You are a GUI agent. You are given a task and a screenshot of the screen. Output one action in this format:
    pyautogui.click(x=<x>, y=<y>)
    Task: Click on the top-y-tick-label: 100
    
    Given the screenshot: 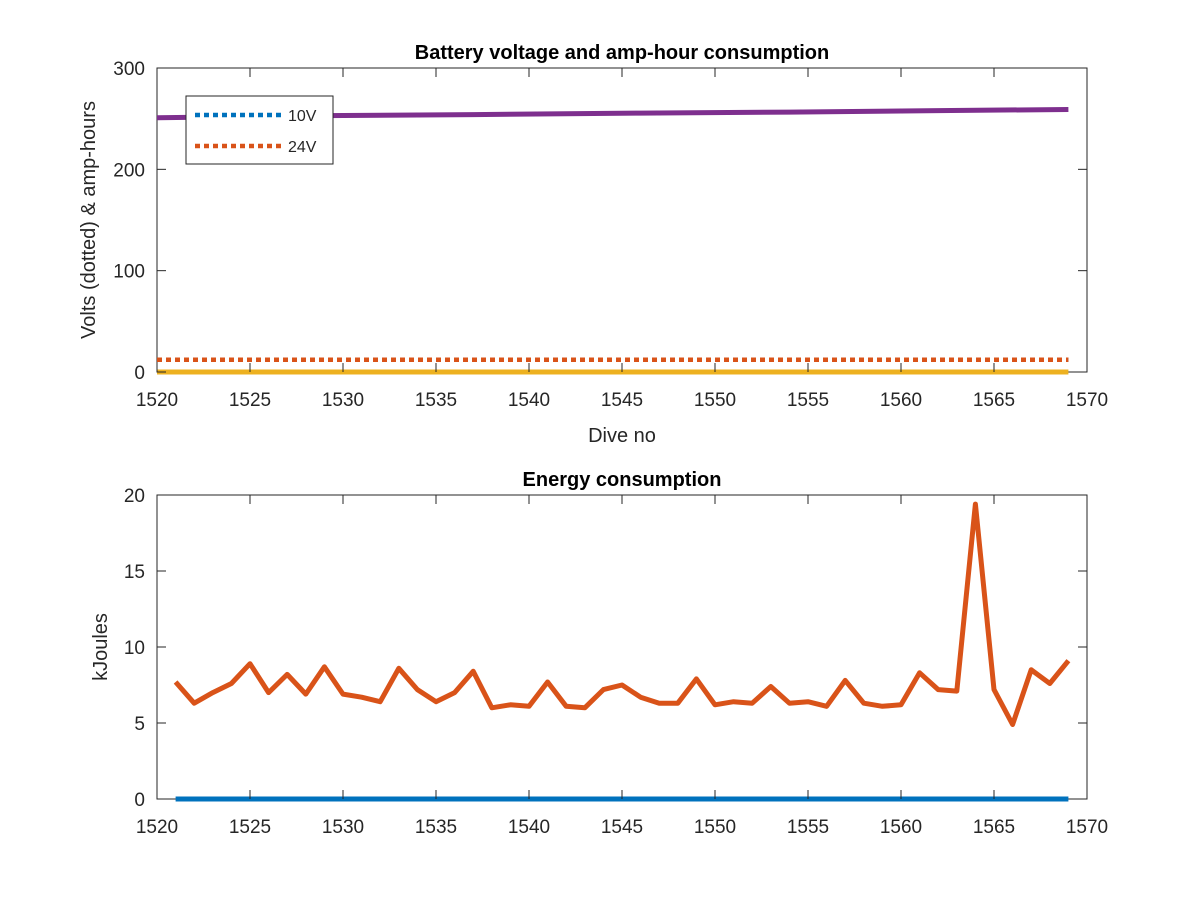 What is the action you would take?
    pyautogui.click(x=129, y=272)
    